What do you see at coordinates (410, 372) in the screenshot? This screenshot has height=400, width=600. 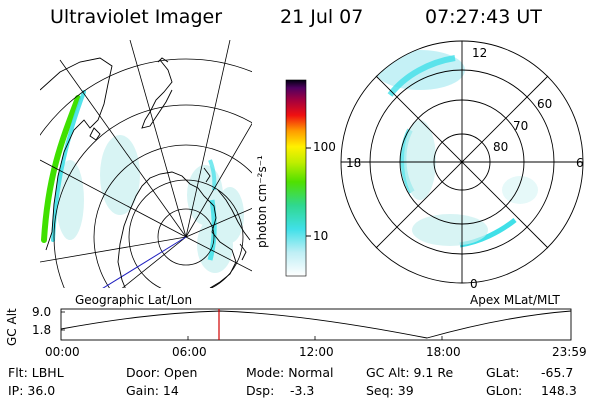 I see `status-gc-alt: GC Alt: 9.1 Re` at bounding box center [410, 372].